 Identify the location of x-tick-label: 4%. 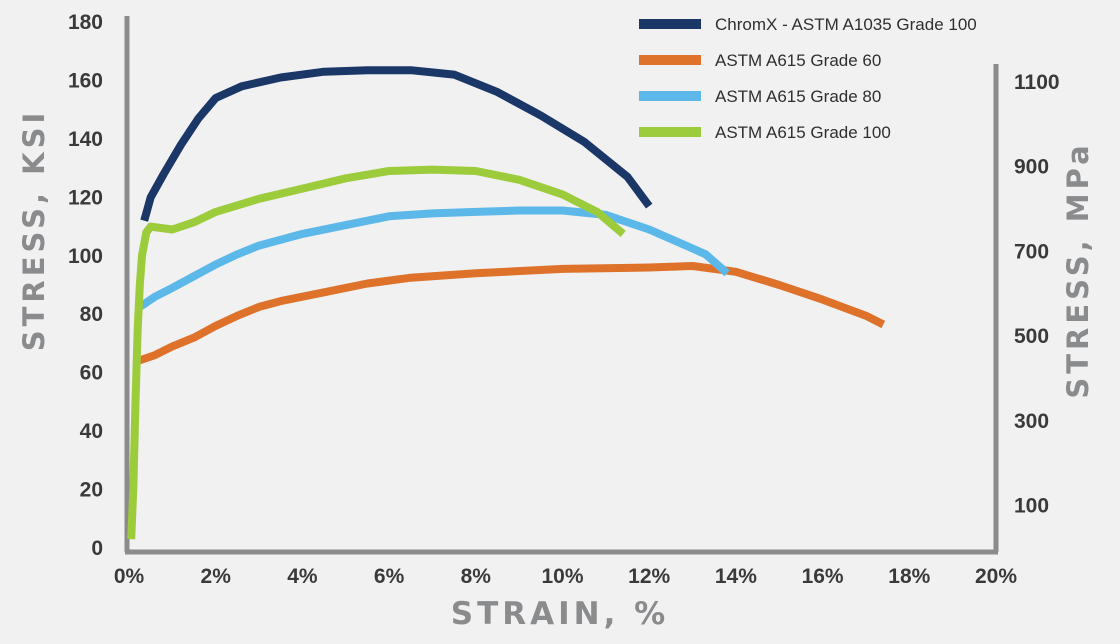
(302, 576).